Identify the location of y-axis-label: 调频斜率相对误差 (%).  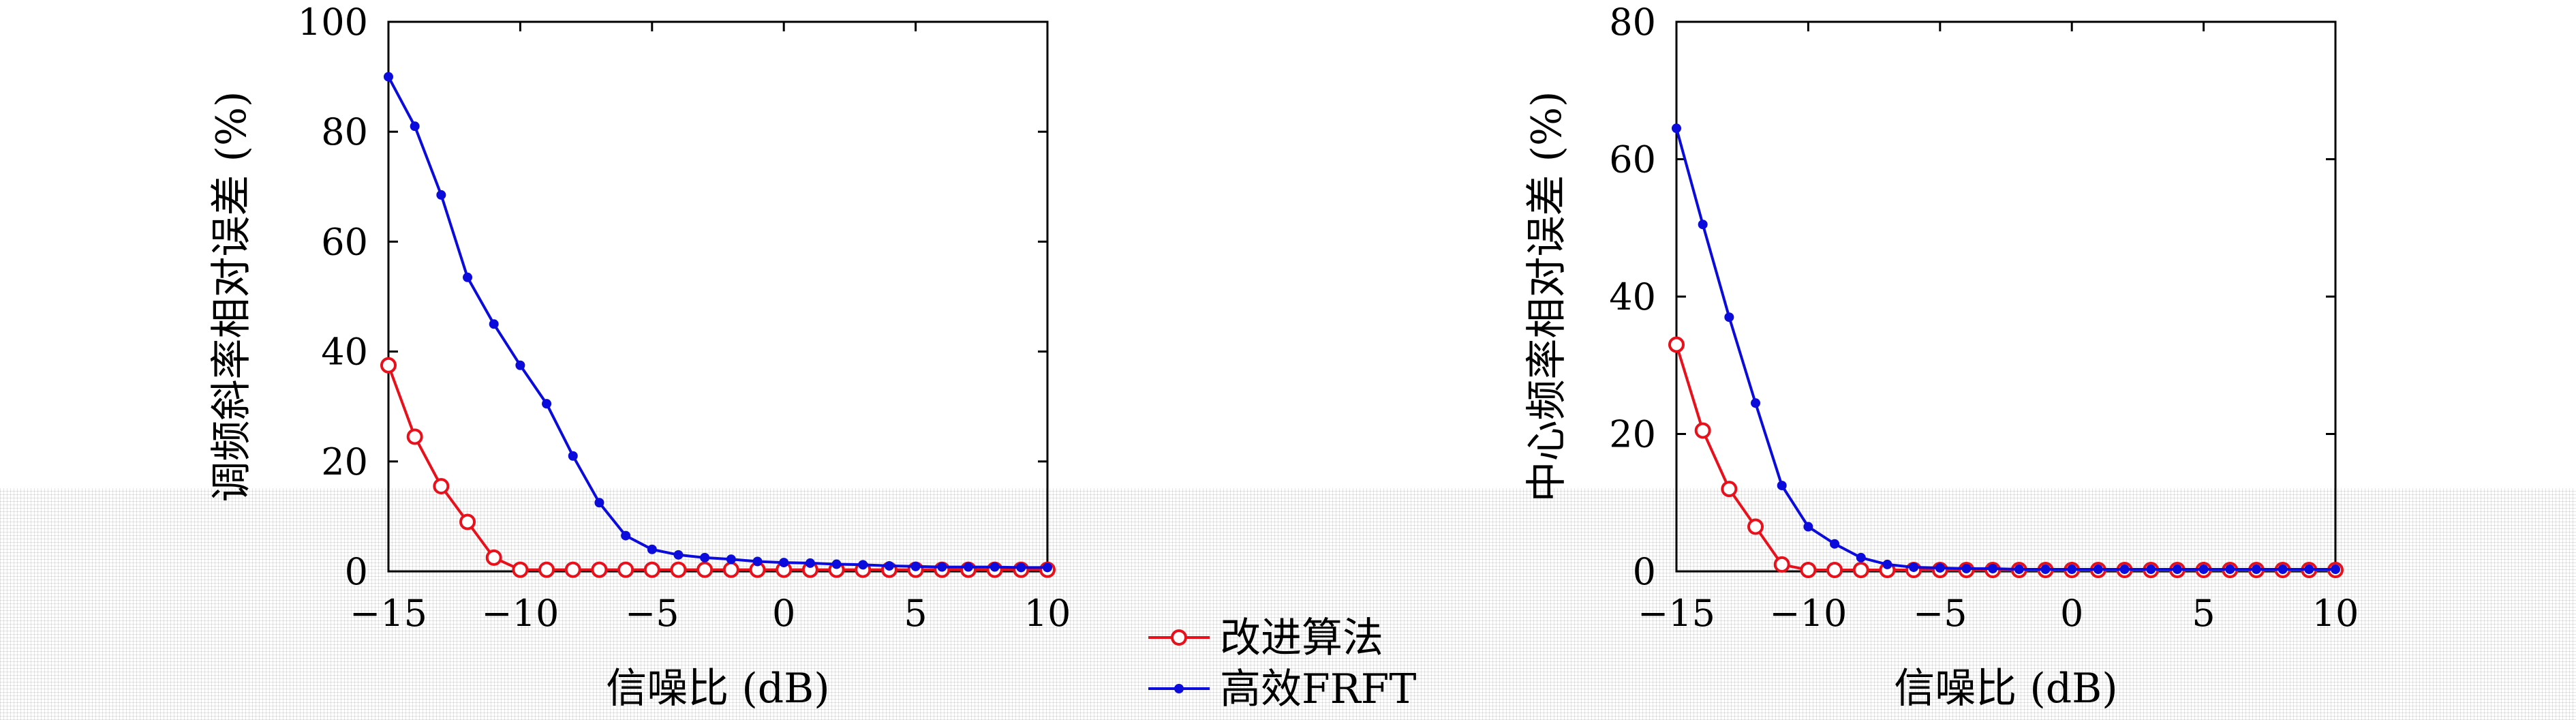
(232, 296).